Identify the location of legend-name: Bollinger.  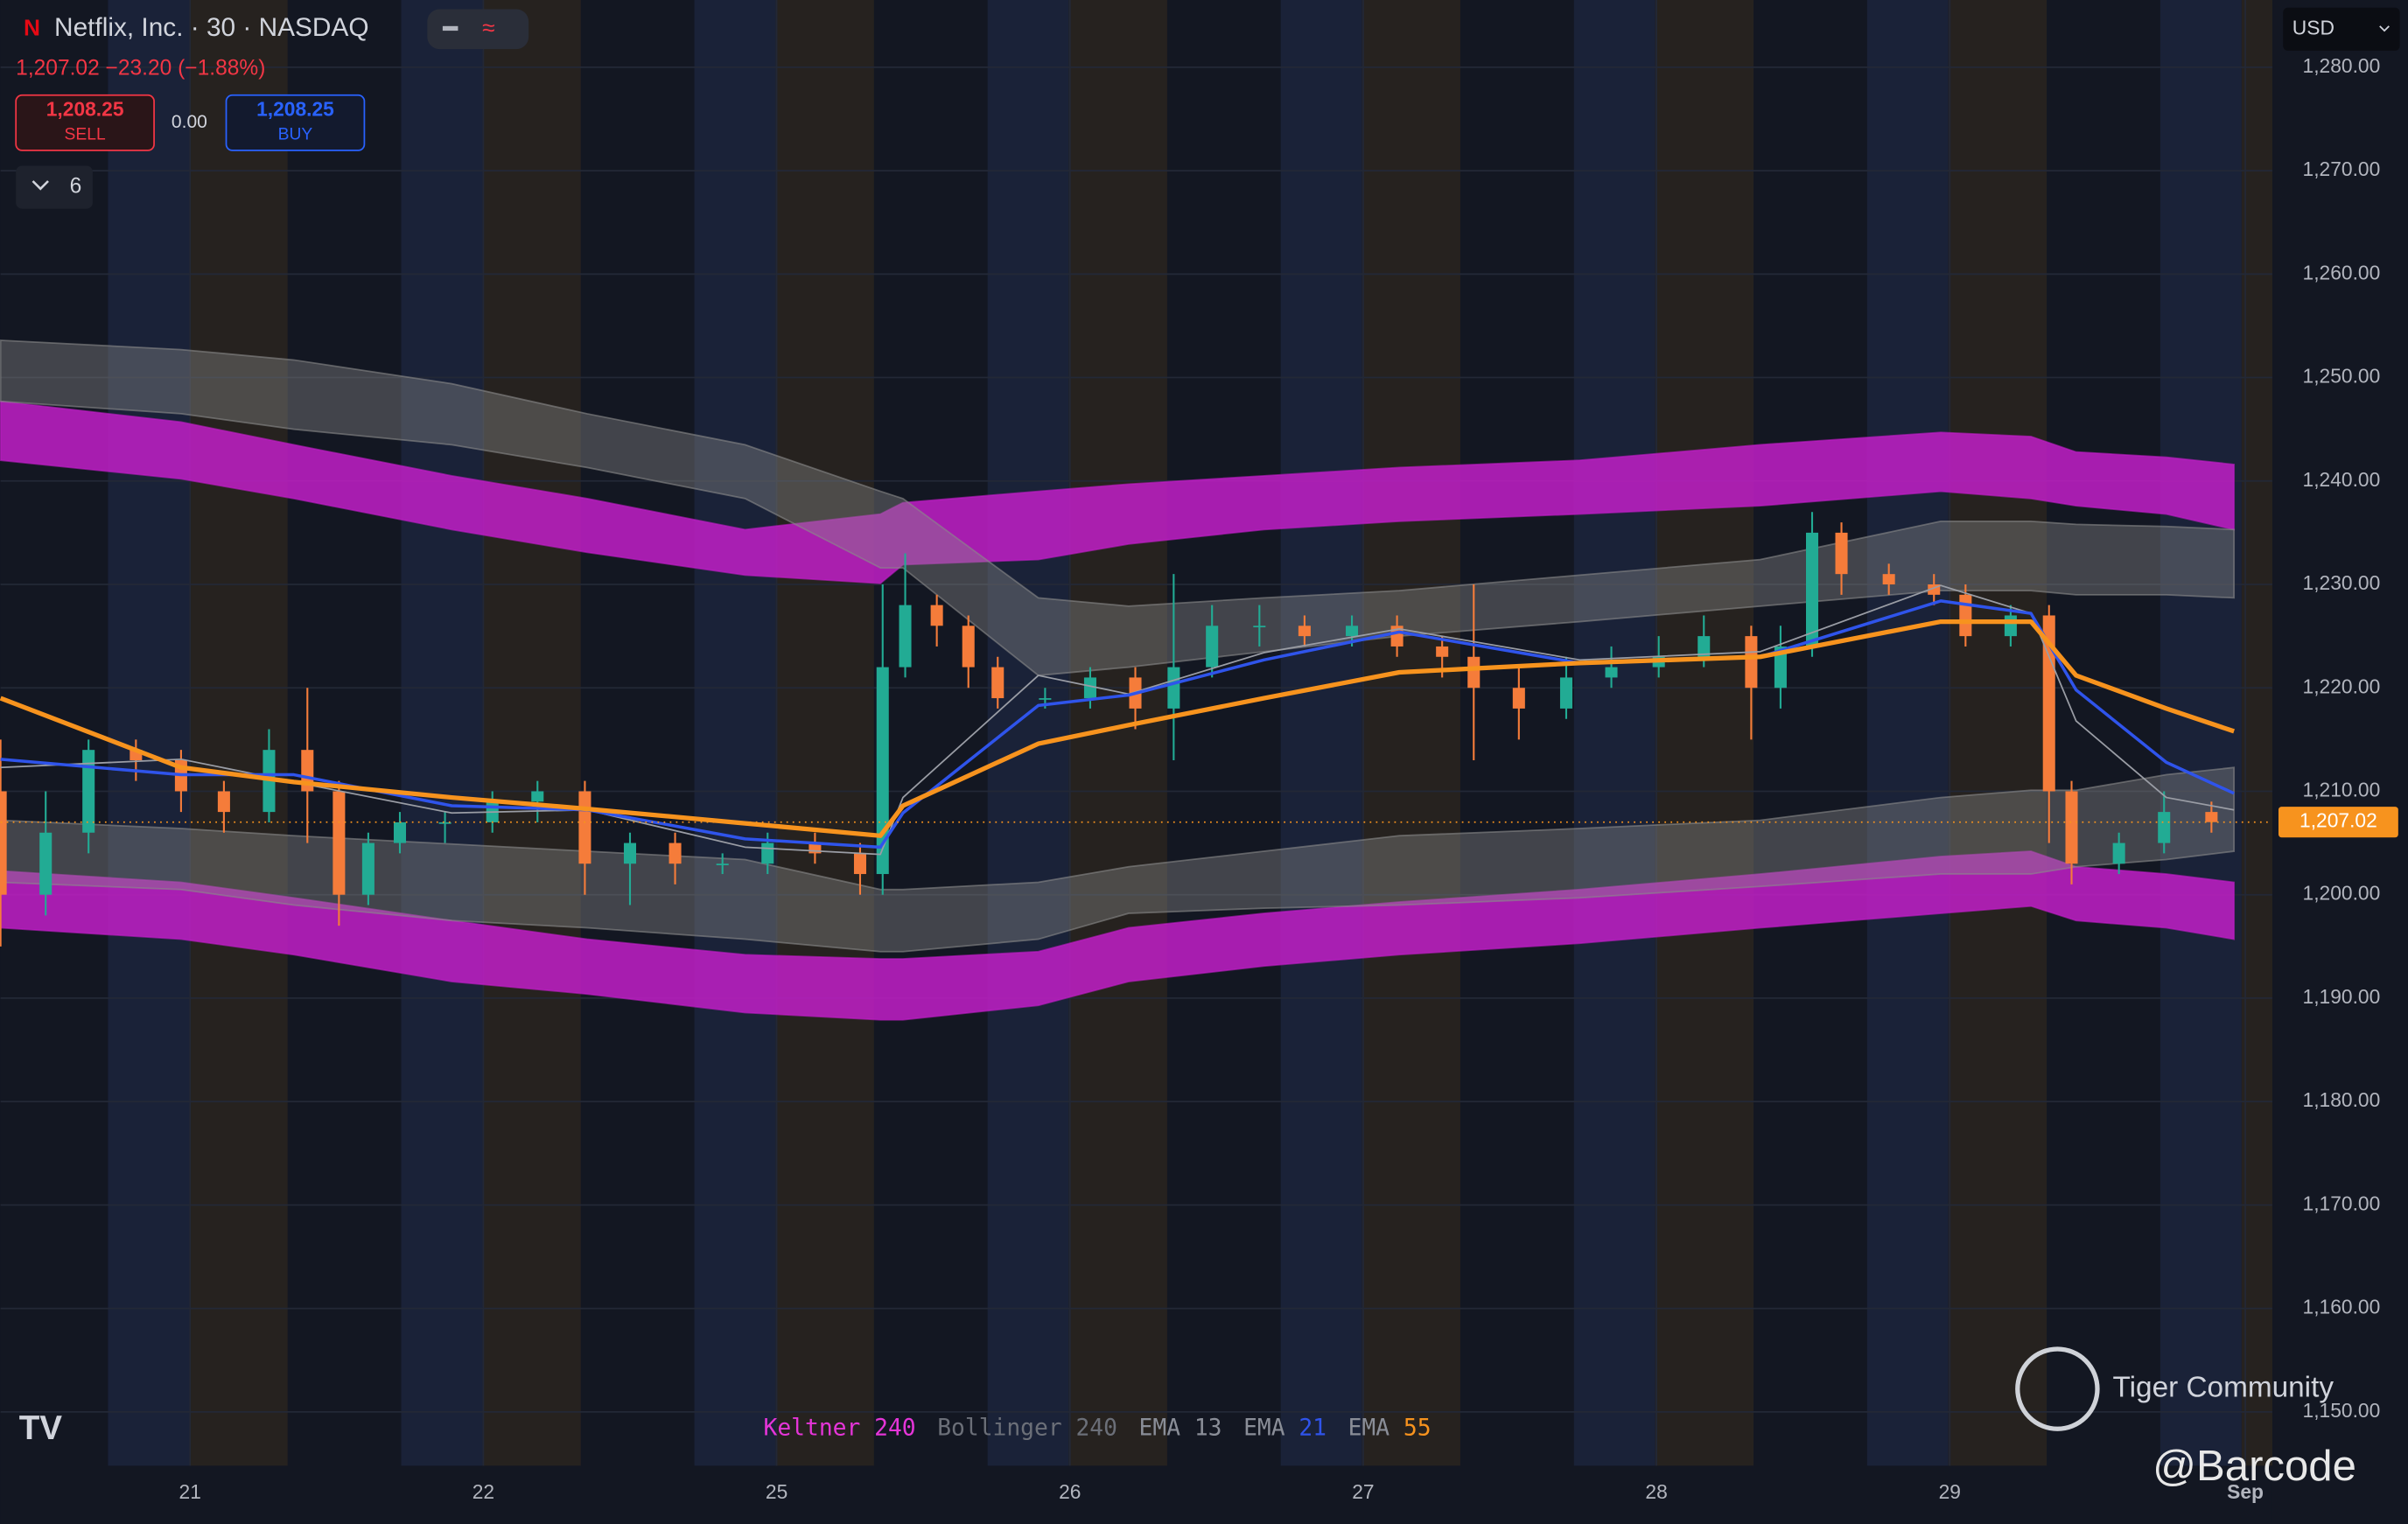
(999, 1429).